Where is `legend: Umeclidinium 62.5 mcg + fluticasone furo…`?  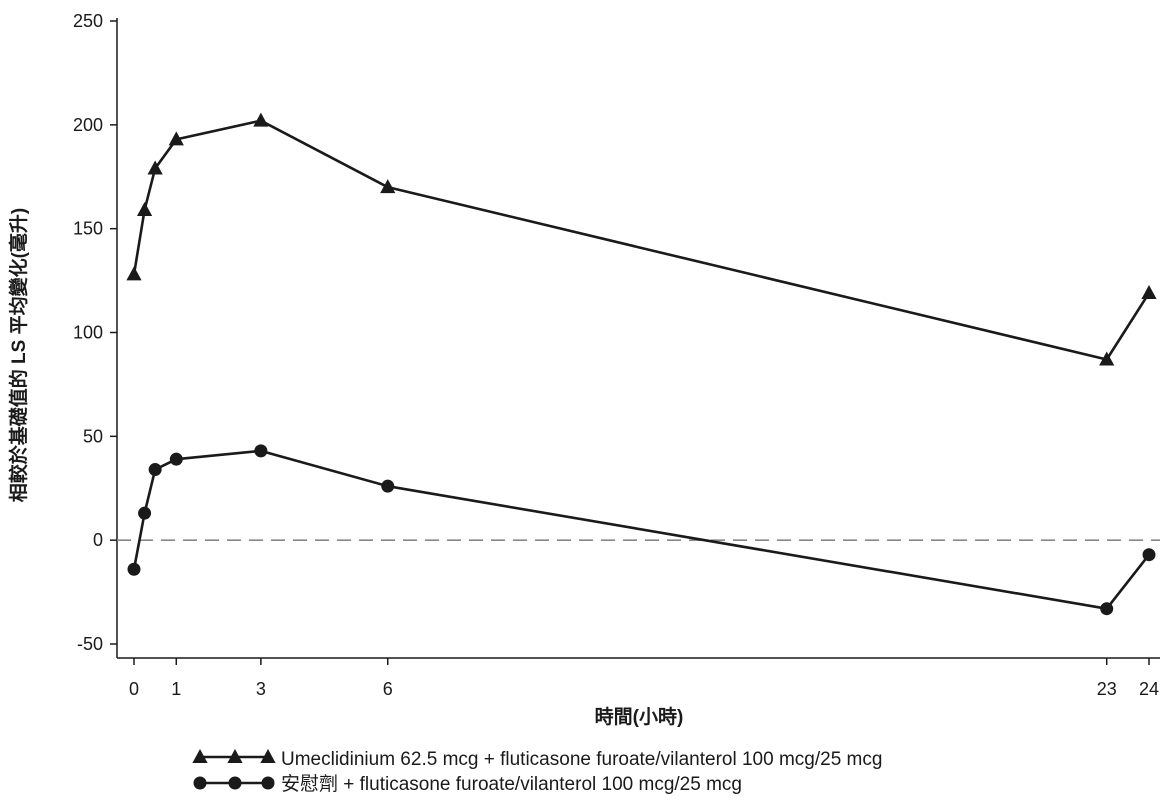 legend: Umeclidinium 62.5 mcg + fluticasone furo… is located at coordinates (537, 772).